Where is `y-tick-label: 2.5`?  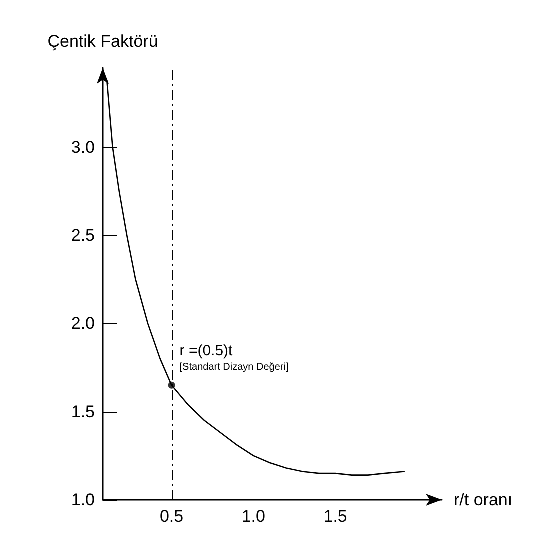
y-tick-label: 2.5 is located at coordinates (83, 236).